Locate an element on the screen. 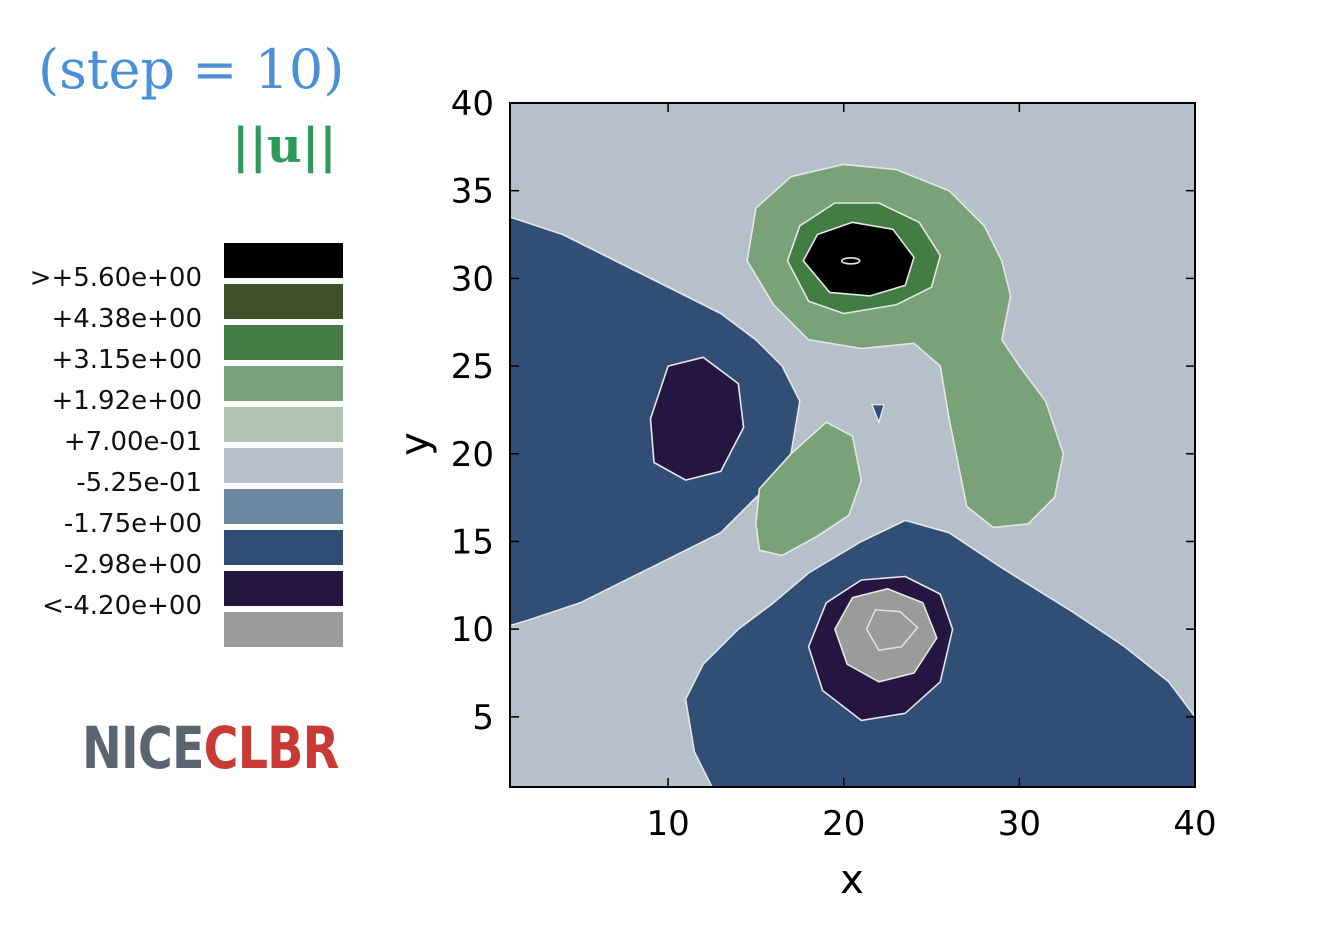  y-tick-label: 35 is located at coordinates (472, 192).